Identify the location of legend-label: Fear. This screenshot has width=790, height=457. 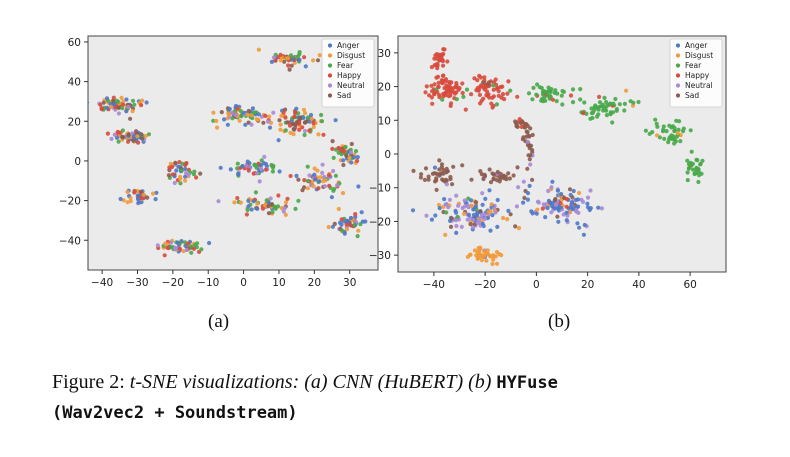
(345, 65).